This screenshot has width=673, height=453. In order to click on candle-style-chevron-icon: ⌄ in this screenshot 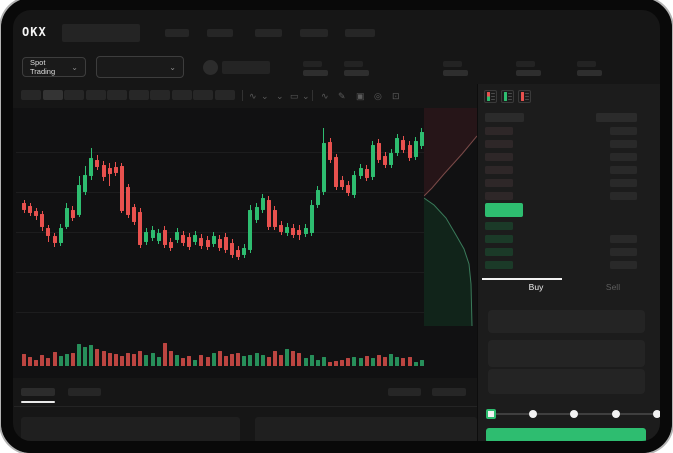, I will do `click(265, 96)`.